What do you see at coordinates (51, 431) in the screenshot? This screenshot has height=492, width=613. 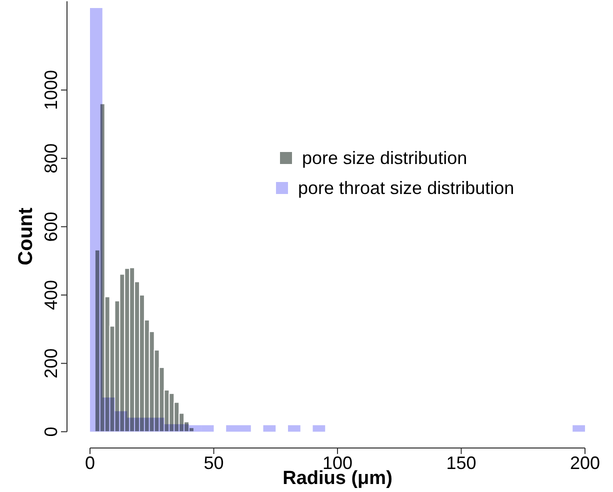 I see `y-tick-label: 0` at bounding box center [51, 431].